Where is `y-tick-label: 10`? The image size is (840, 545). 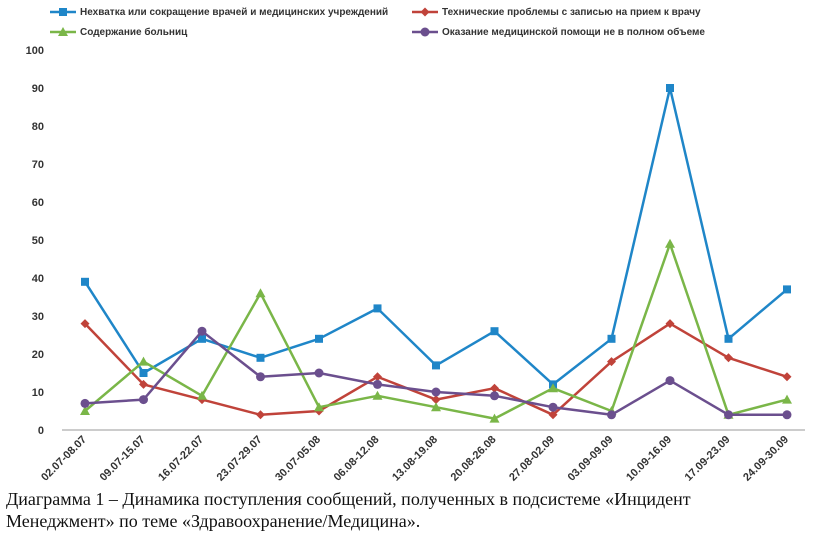 y-tick-label: 10 is located at coordinates (38, 393).